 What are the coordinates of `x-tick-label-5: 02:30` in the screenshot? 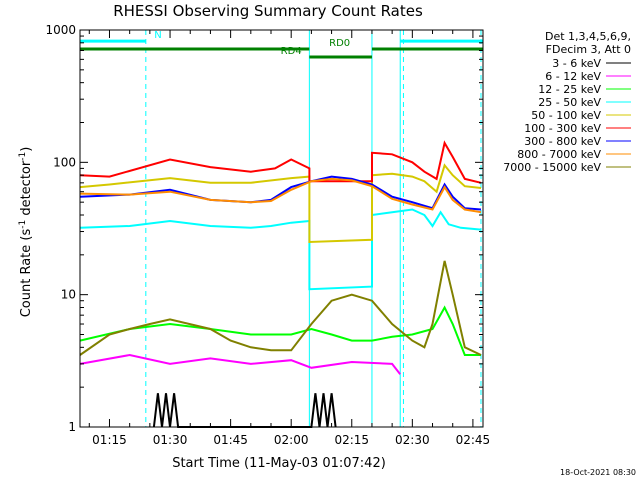 It's located at (412, 440).